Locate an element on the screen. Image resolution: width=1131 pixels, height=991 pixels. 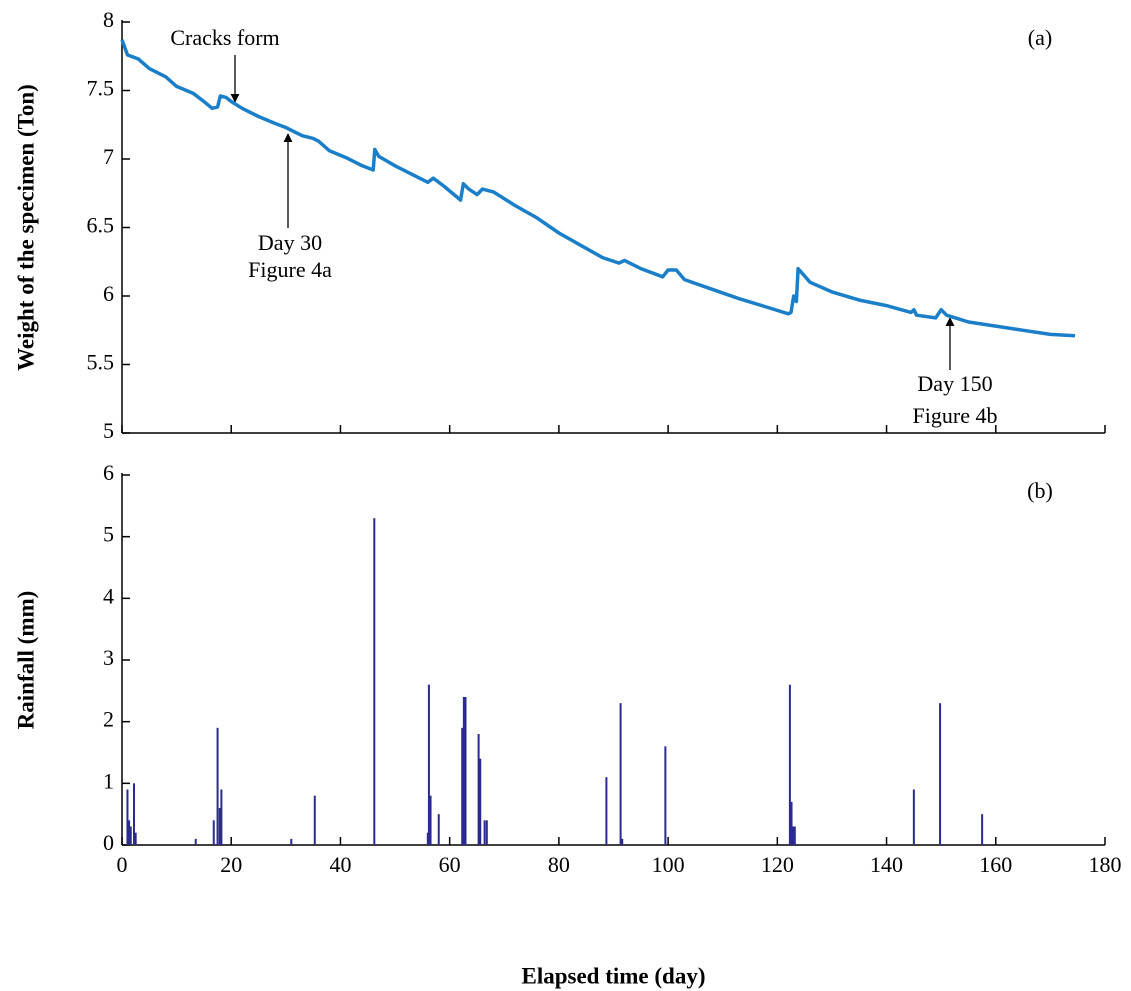
annotation: Day 150 is located at coordinates (954, 383).